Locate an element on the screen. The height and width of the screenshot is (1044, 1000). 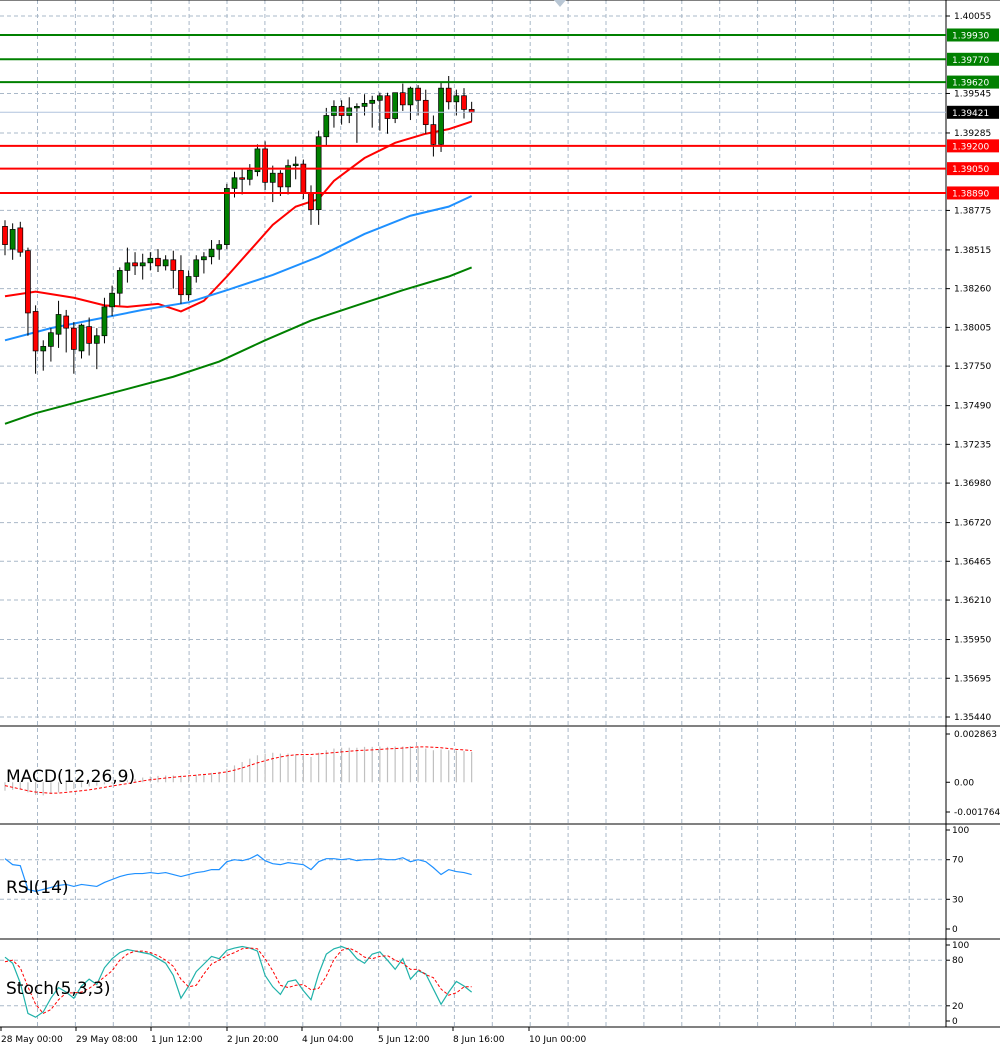
time-tick-label: 4 Jun 04:00 is located at coordinates (328, 1039).